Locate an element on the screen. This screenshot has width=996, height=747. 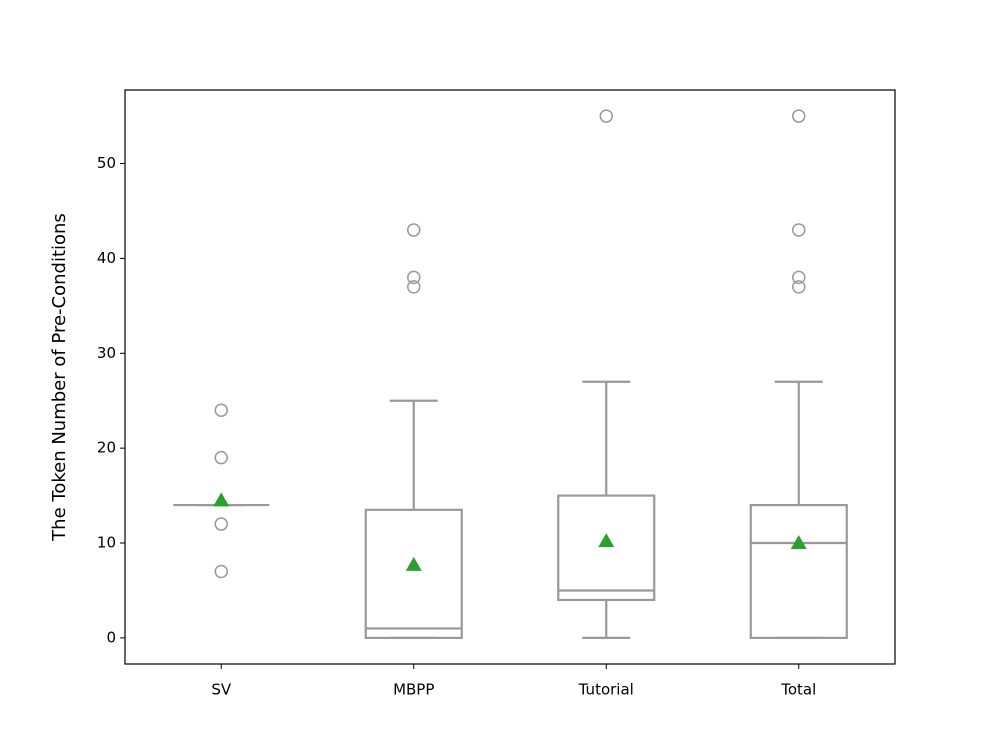
y-tick-label: 10 is located at coordinates (106, 543).